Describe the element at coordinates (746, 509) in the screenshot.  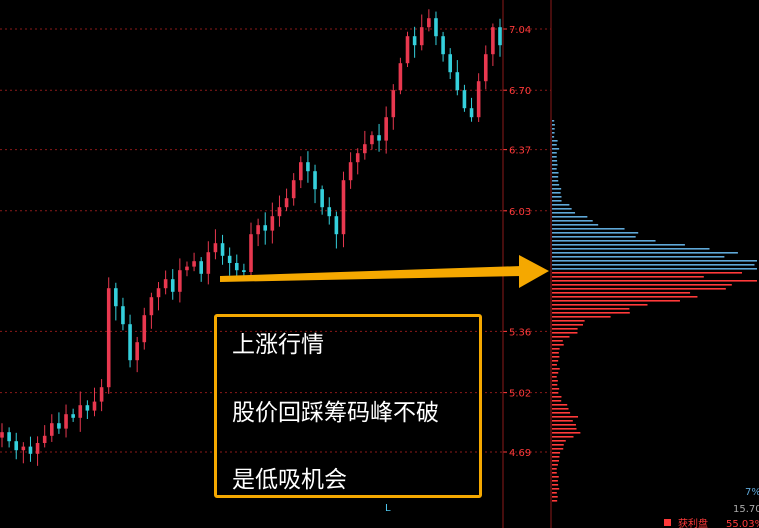
I see `partial-value: 15.70` at that location.